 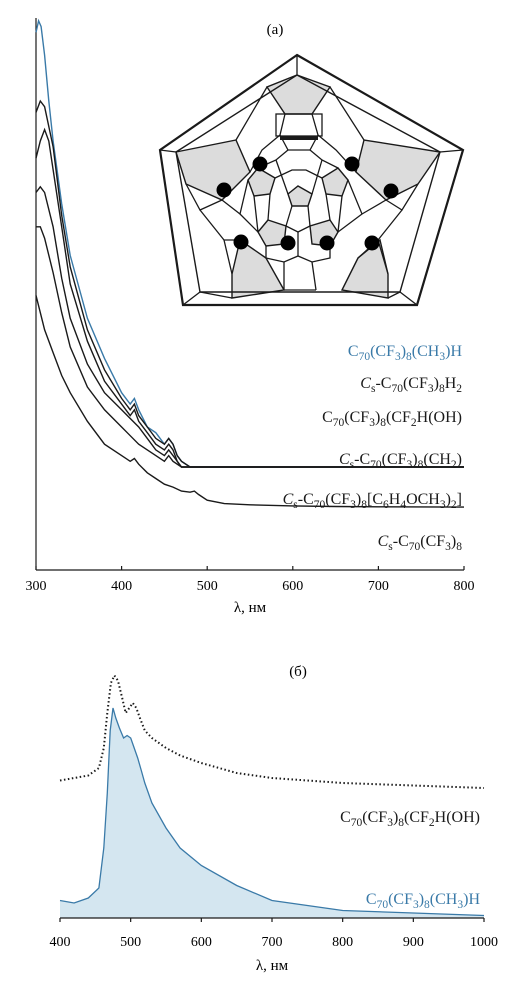 I want to click on panel-b-label: (б), so click(x=298, y=672).